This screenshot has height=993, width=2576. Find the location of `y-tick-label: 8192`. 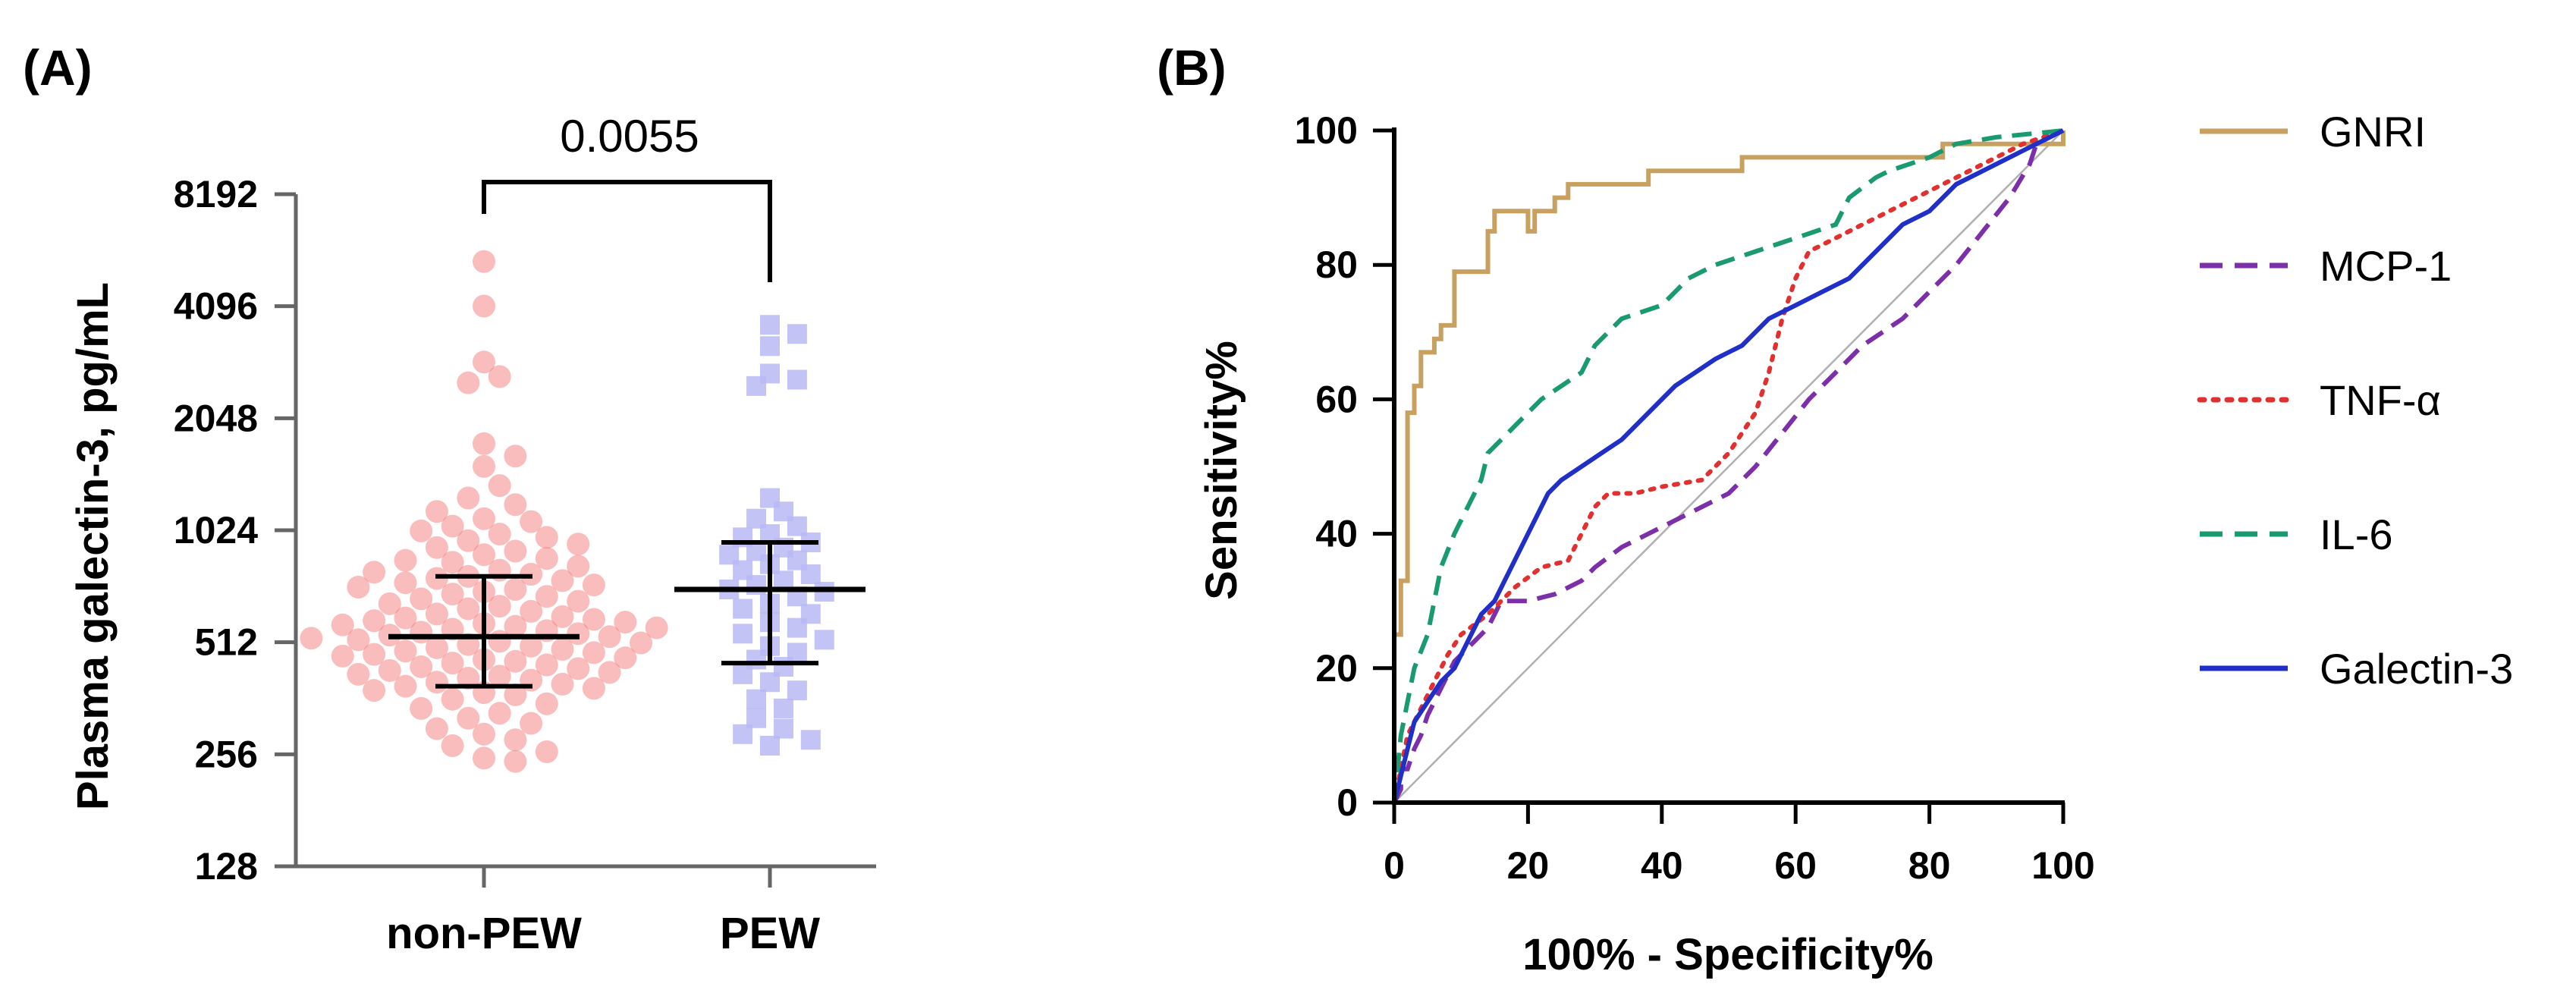

y-tick-label: 8192 is located at coordinates (216, 194).